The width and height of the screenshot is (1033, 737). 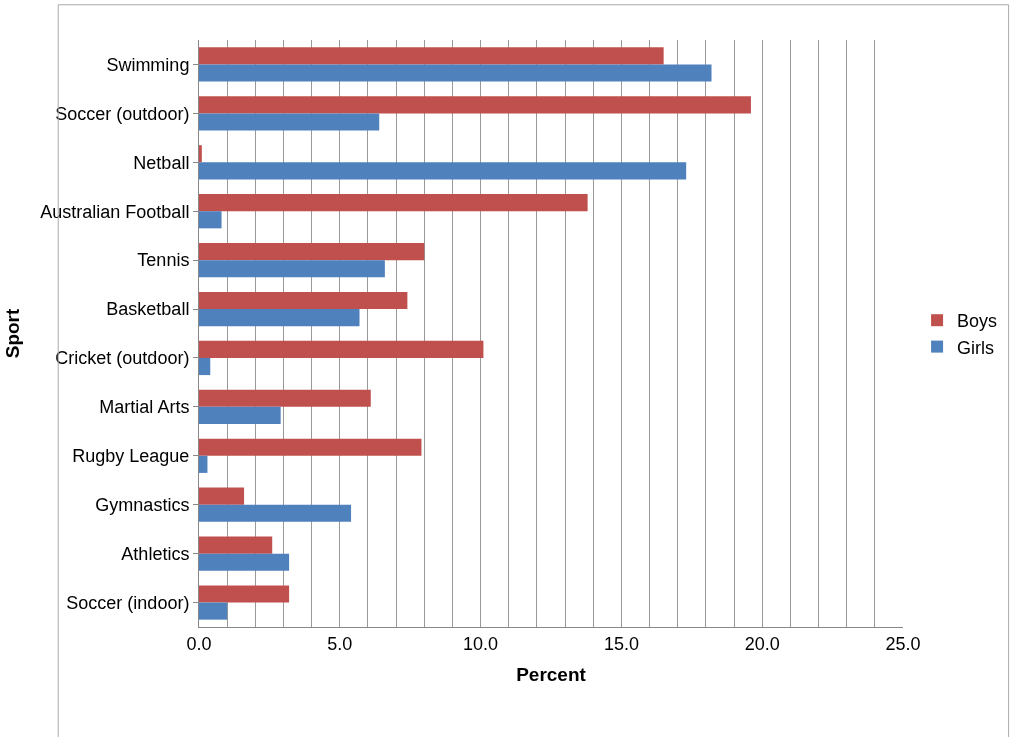 I want to click on y-tick-label: Rugby League, so click(x=131, y=456).